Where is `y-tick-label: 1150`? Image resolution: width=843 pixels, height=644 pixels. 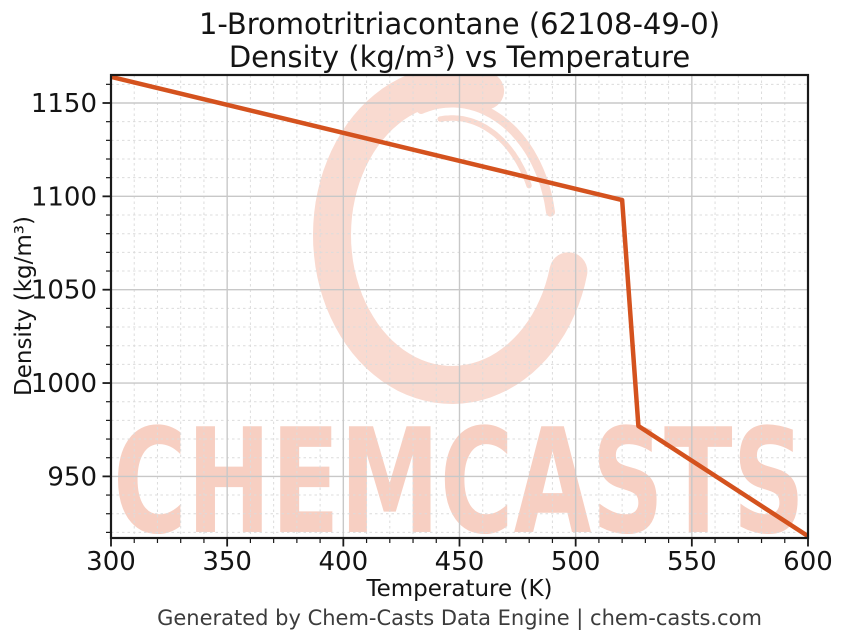 y-tick-label: 1150 is located at coordinates (64, 104).